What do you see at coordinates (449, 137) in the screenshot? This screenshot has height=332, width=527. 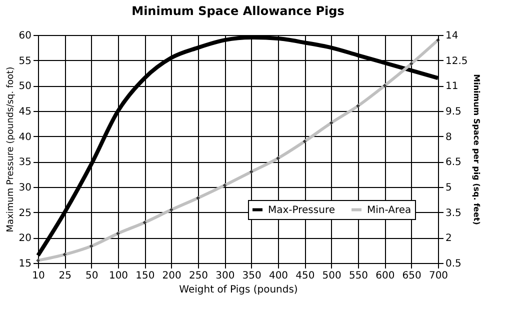 I see `y2-tick-label: 8` at bounding box center [449, 137].